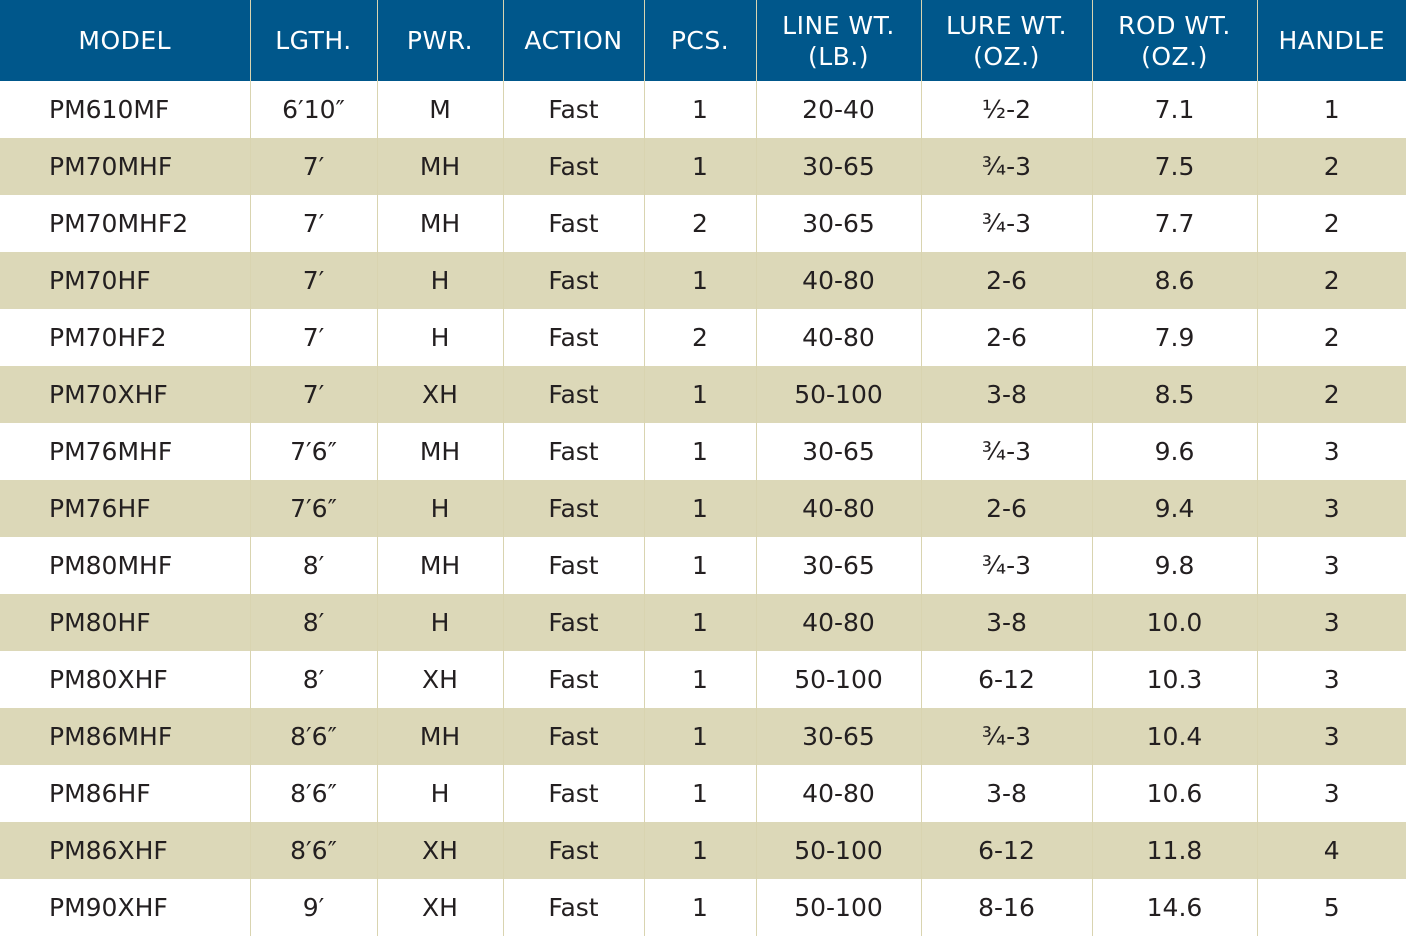 Image resolution: width=1406 pixels, height=936 pixels. What do you see at coordinates (838, 907) in the screenshot?
I see `cell-line-weight: 50-100` at bounding box center [838, 907].